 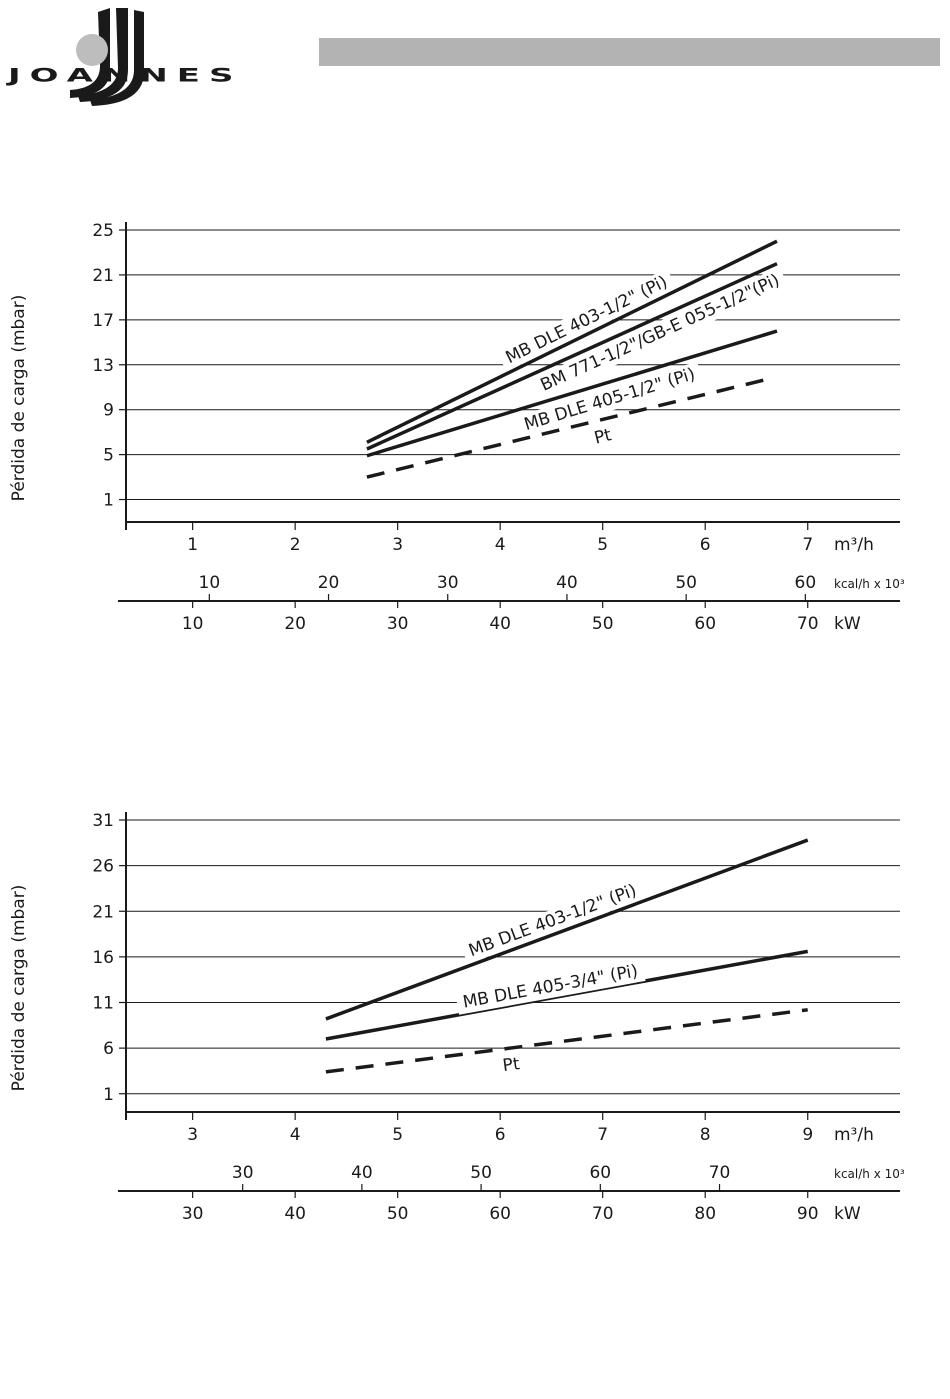 What do you see at coordinates (808, 1214) in the screenshot?
I see `kw-tick-label: 90` at bounding box center [808, 1214].